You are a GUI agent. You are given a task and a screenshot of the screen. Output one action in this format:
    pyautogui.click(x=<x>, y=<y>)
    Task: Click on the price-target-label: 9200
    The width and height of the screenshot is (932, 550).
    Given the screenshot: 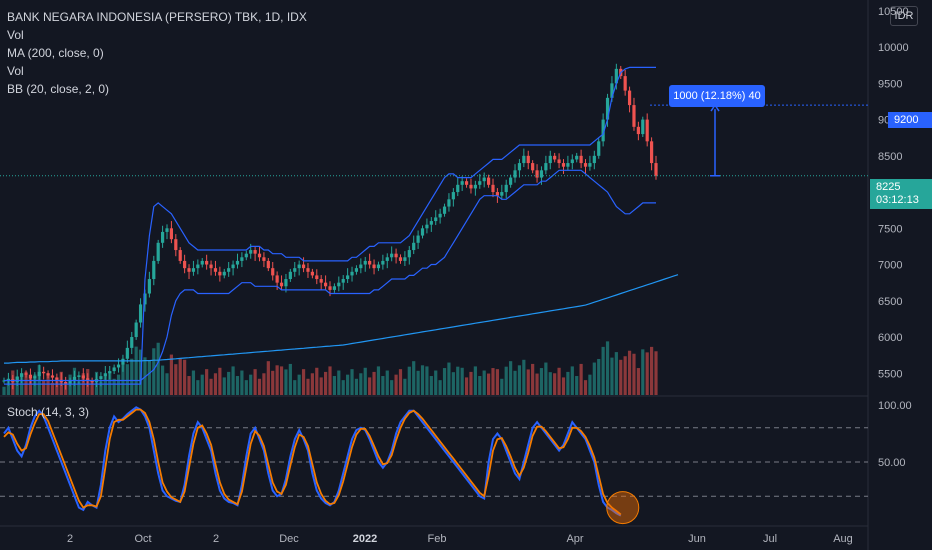 What is the action you would take?
    pyautogui.click(x=906, y=120)
    